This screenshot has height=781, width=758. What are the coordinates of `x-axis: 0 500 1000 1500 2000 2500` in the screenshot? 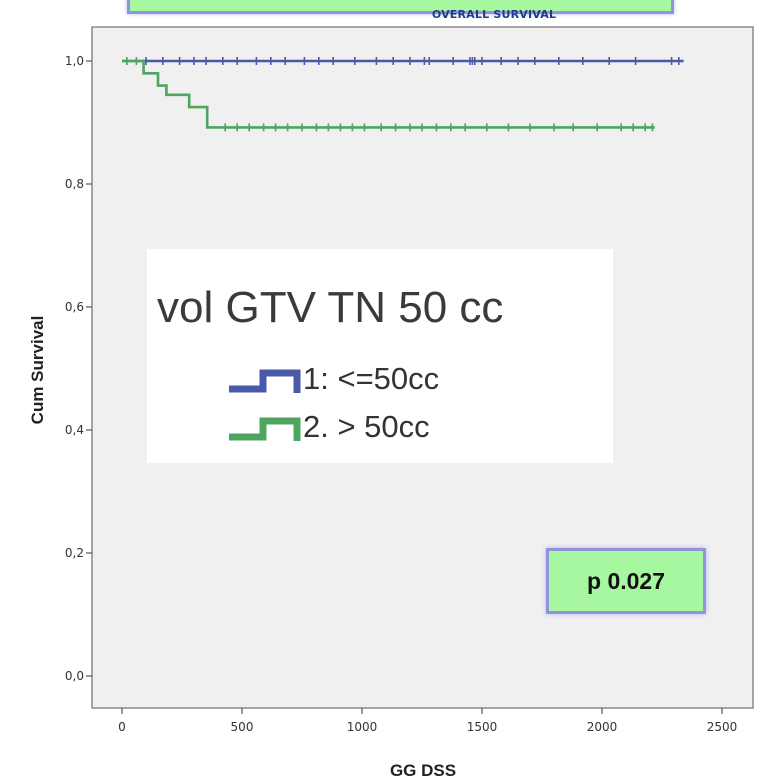 It's located at (427, 721).